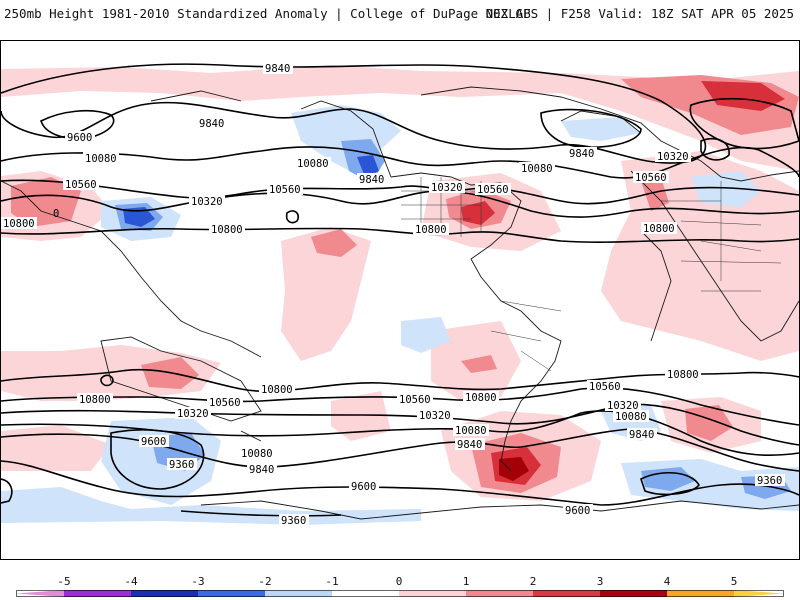 Image resolution: width=800 pixels, height=600 pixels. I want to click on colorbar: -5 -4 -3 -2 -1 0 1 2 3 4 5, so click(400, 586).